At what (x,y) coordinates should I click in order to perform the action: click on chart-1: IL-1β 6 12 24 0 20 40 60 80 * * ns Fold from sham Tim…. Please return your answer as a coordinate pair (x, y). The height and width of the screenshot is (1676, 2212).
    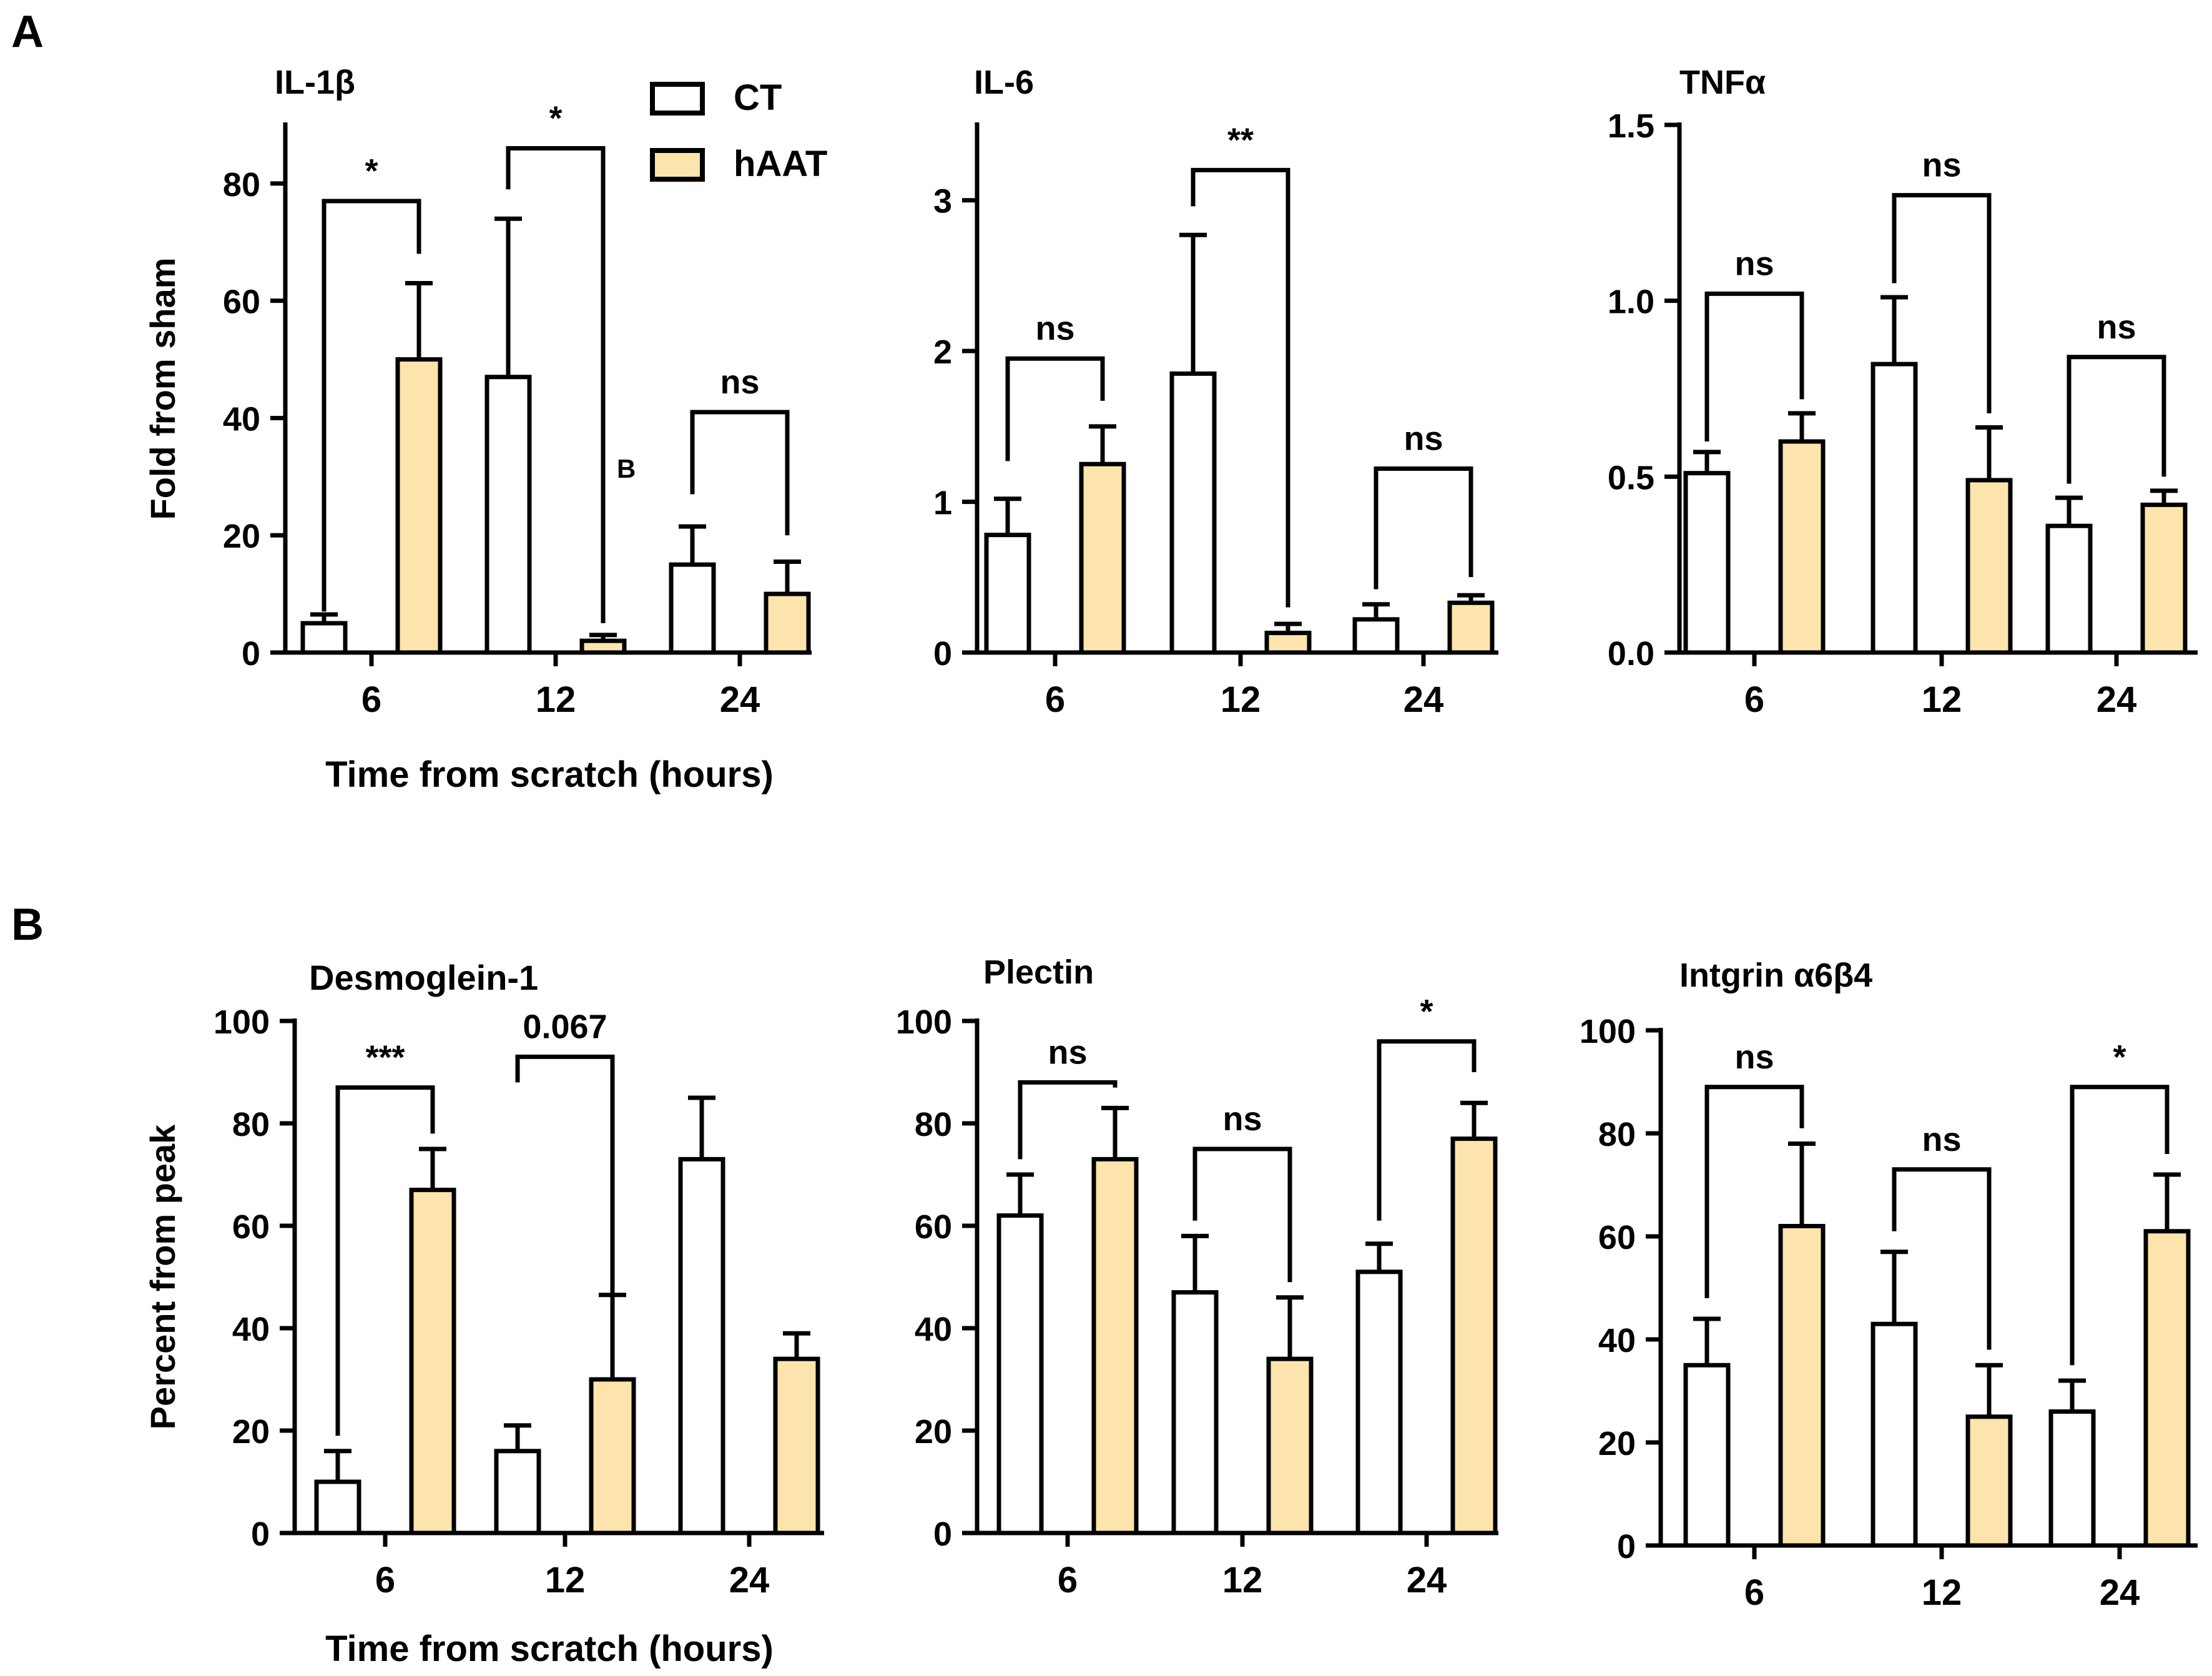
    Looking at the image, I should click on (477, 429).